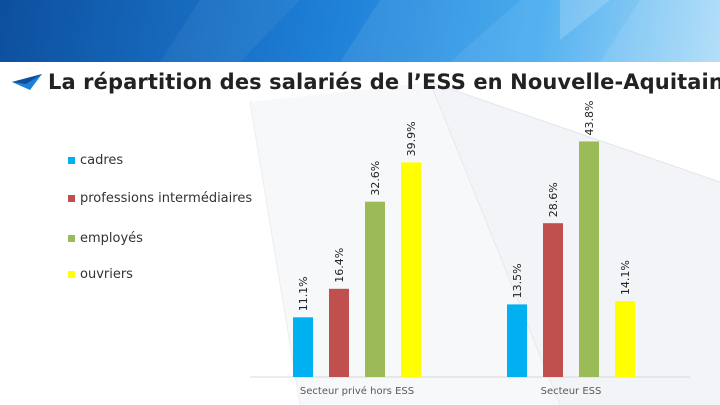  What do you see at coordinates (553, 199) in the screenshot?
I see `value-label-professions-intermediaires-2: 28.6%` at bounding box center [553, 199].